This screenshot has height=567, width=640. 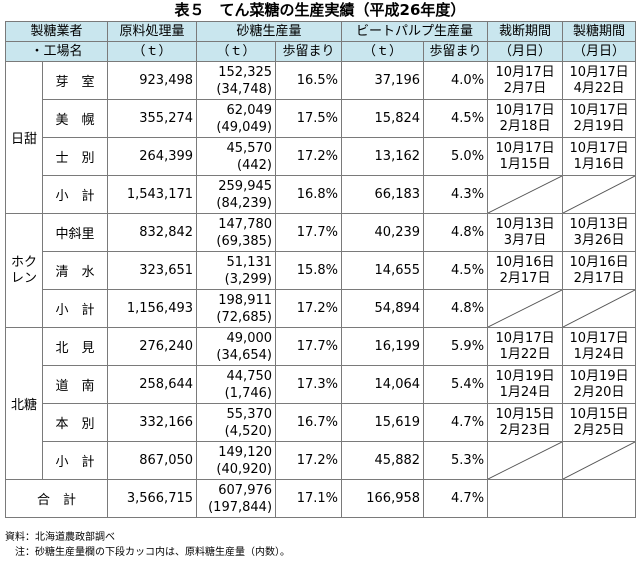 I want to click on sugar-amount: 45,570 (442), so click(x=236, y=156).